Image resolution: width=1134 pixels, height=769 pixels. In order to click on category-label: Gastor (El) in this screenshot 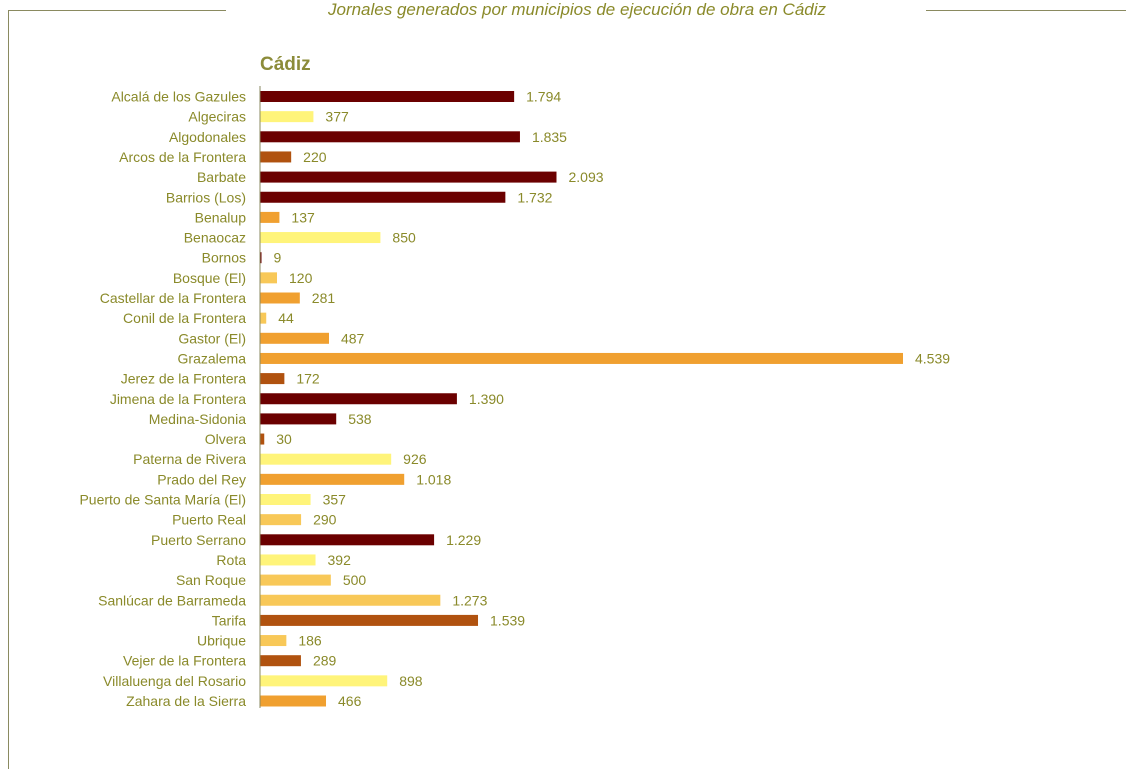, I will do `click(212, 338)`.